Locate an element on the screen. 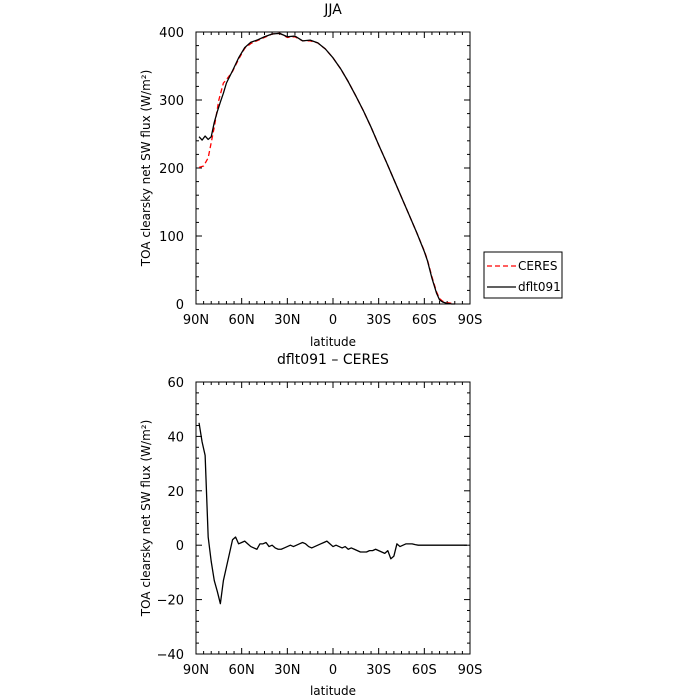 This screenshot has height=700, width=700. y-tick-label: 200 is located at coordinates (171, 169).